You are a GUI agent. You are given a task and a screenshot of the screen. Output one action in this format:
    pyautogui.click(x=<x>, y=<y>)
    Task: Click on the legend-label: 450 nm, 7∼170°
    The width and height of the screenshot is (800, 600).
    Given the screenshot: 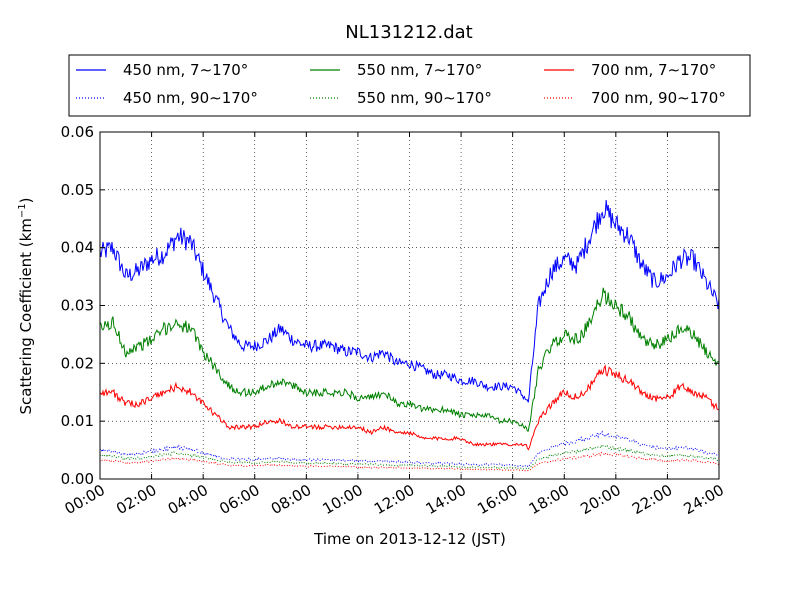 What is the action you would take?
    pyautogui.click(x=185, y=70)
    